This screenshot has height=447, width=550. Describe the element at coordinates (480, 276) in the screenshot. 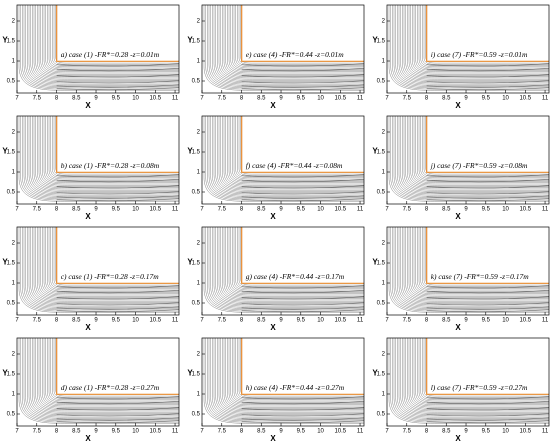

I see `panel-caption: k) case (7) -FR*=0.59 -z=0.17m` at that location.